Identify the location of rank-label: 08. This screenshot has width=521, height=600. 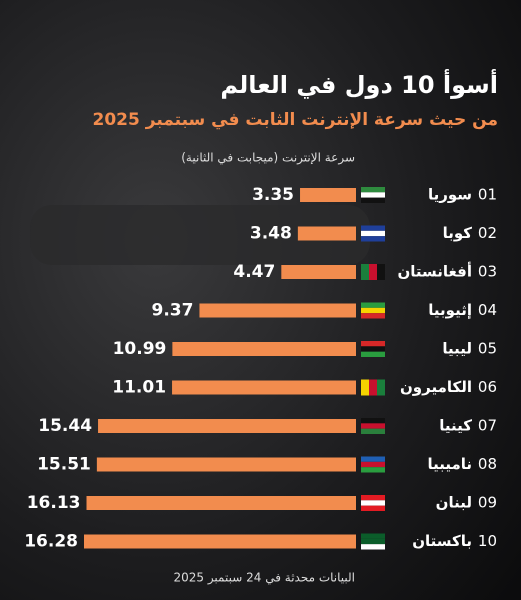
(487, 464).